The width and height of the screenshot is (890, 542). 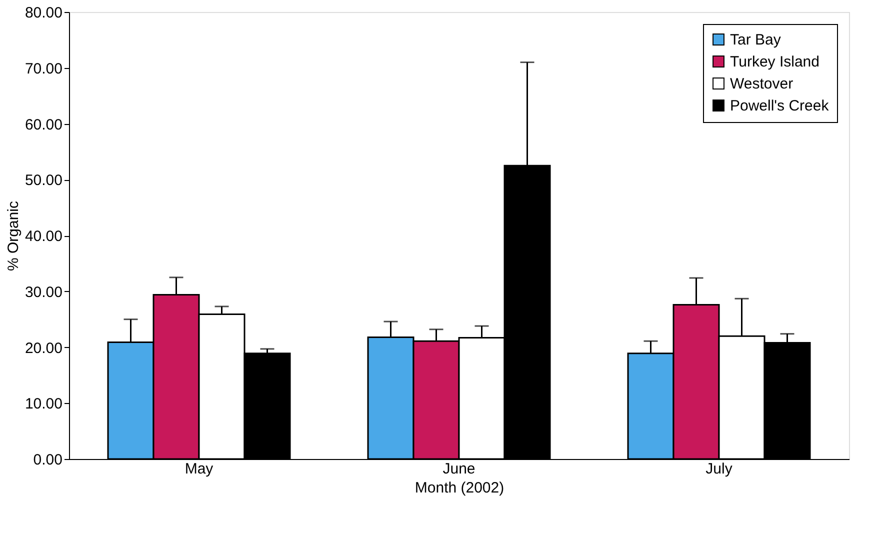 What do you see at coordinates (459, 469) in the screenshot?
I see `x-tick-label: June` at bounding box center [459, 469].